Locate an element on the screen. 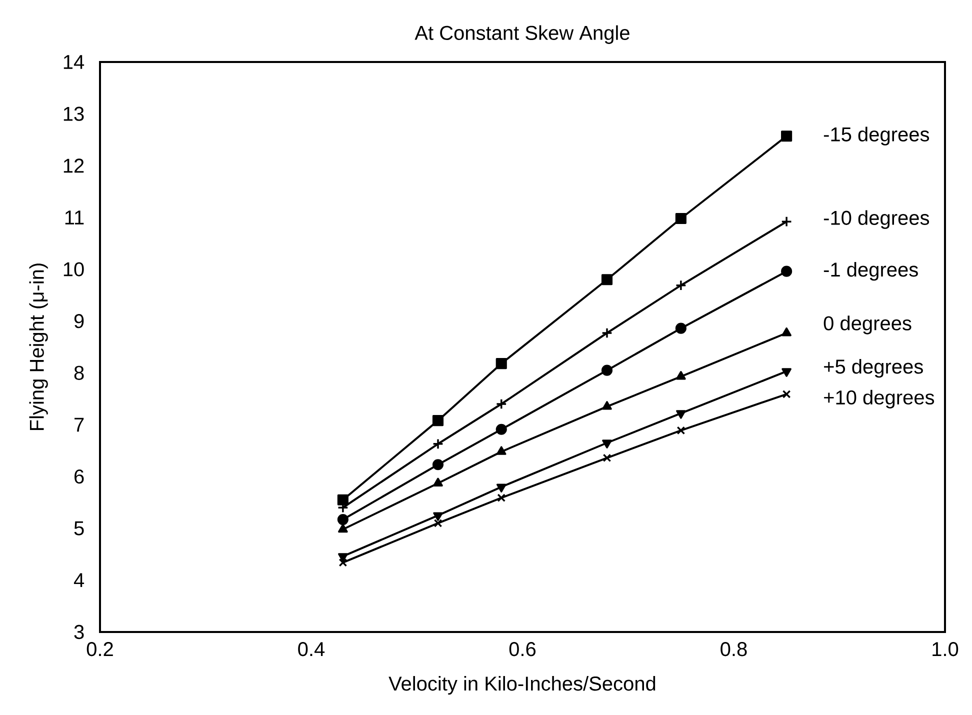  series-label: -10 degrees is located at coordinates (877, 219).